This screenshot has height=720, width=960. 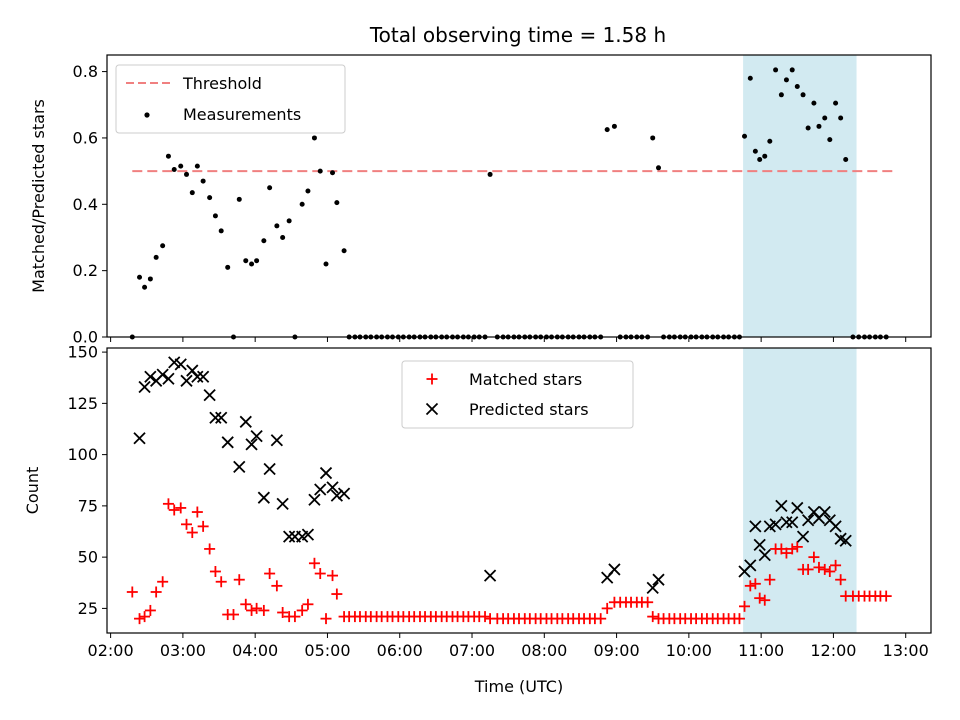 I want to click on count-y-axis-label: Count, so click(x=32, y=491).